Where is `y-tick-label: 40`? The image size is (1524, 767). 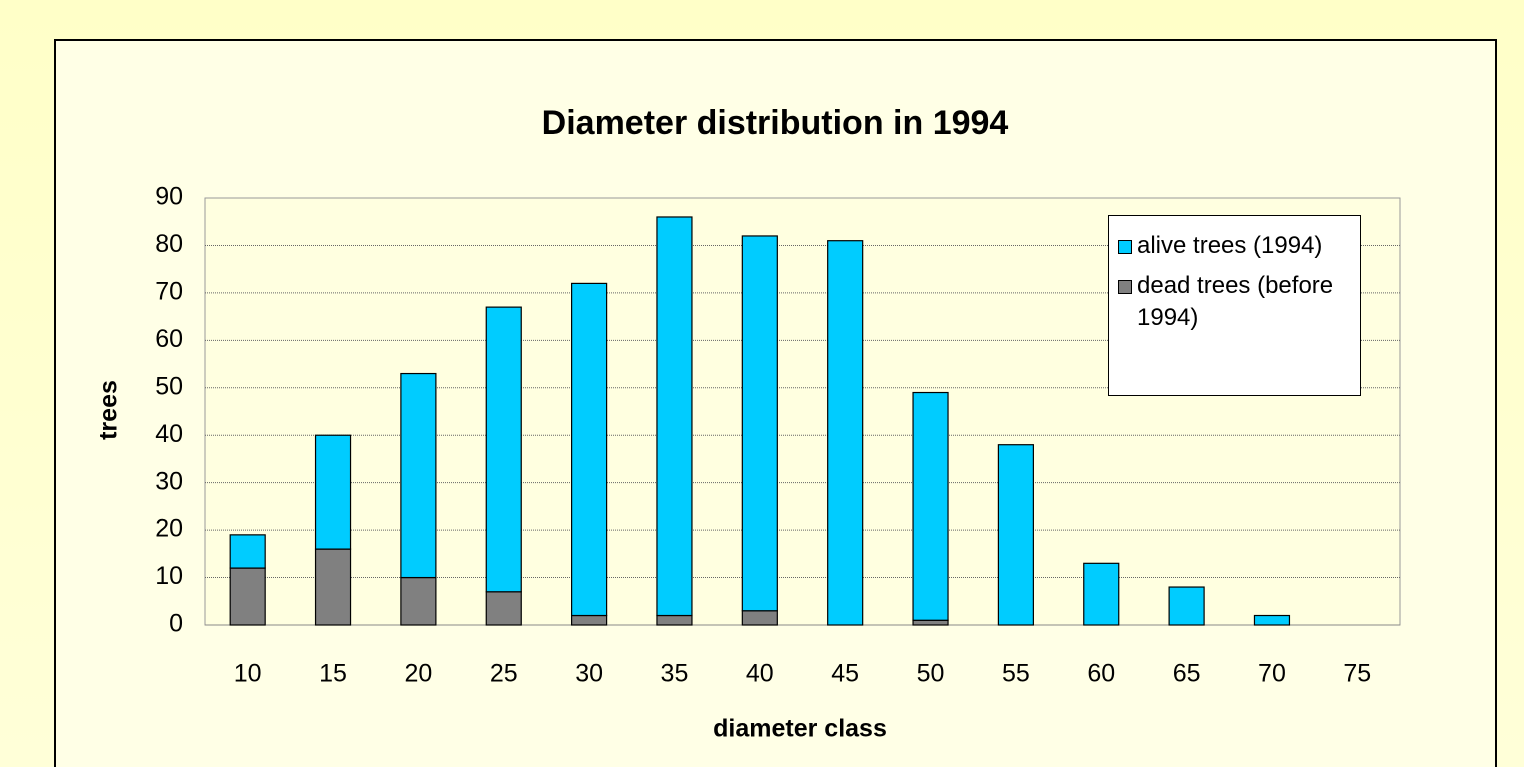 y-tick-label: 40 is located at coordinates (169, 434).